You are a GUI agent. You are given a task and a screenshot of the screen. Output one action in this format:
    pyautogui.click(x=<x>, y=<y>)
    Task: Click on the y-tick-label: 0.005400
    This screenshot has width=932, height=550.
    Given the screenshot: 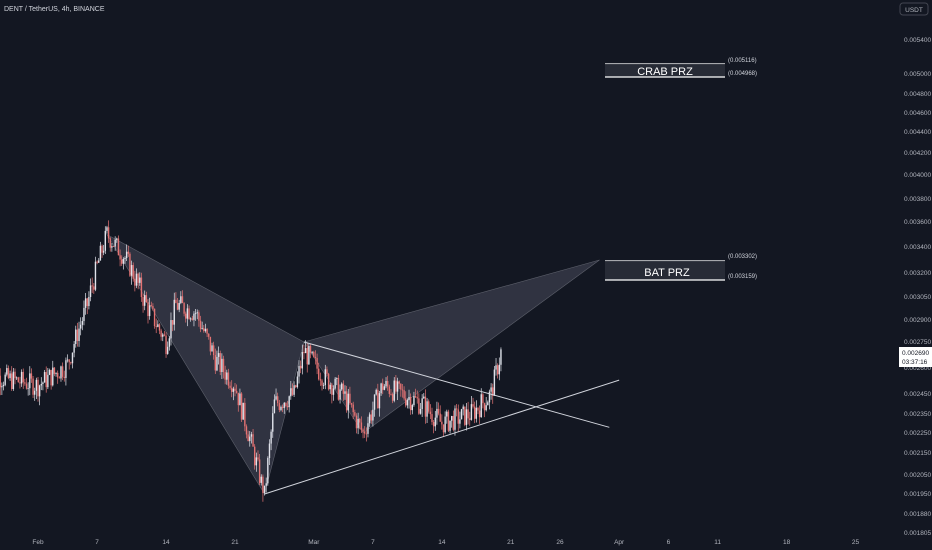 What is the action you would take?
    pyautogui.click(x=917, y=40)
    